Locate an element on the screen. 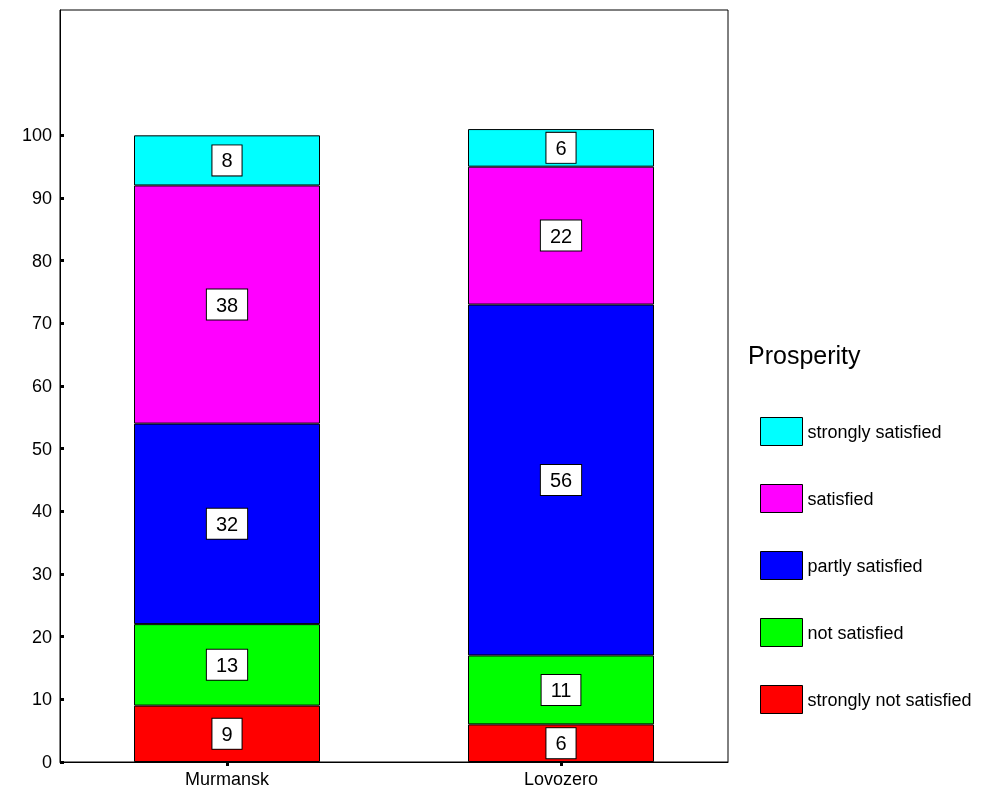 Image resolution: width=1002 pixels, height=798 pixels. y-tick-label: 0 is located at coordinates (46, 762).